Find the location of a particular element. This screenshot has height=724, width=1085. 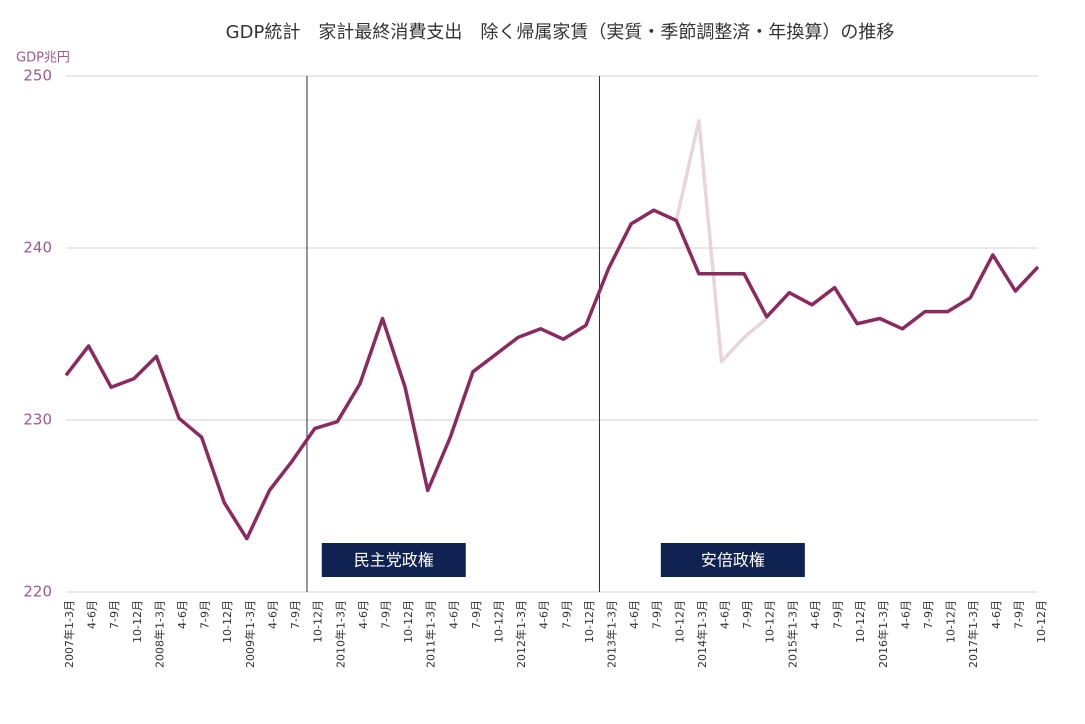

x-tick-label: 2009年1-3月 is located at coordinates (250, 634).